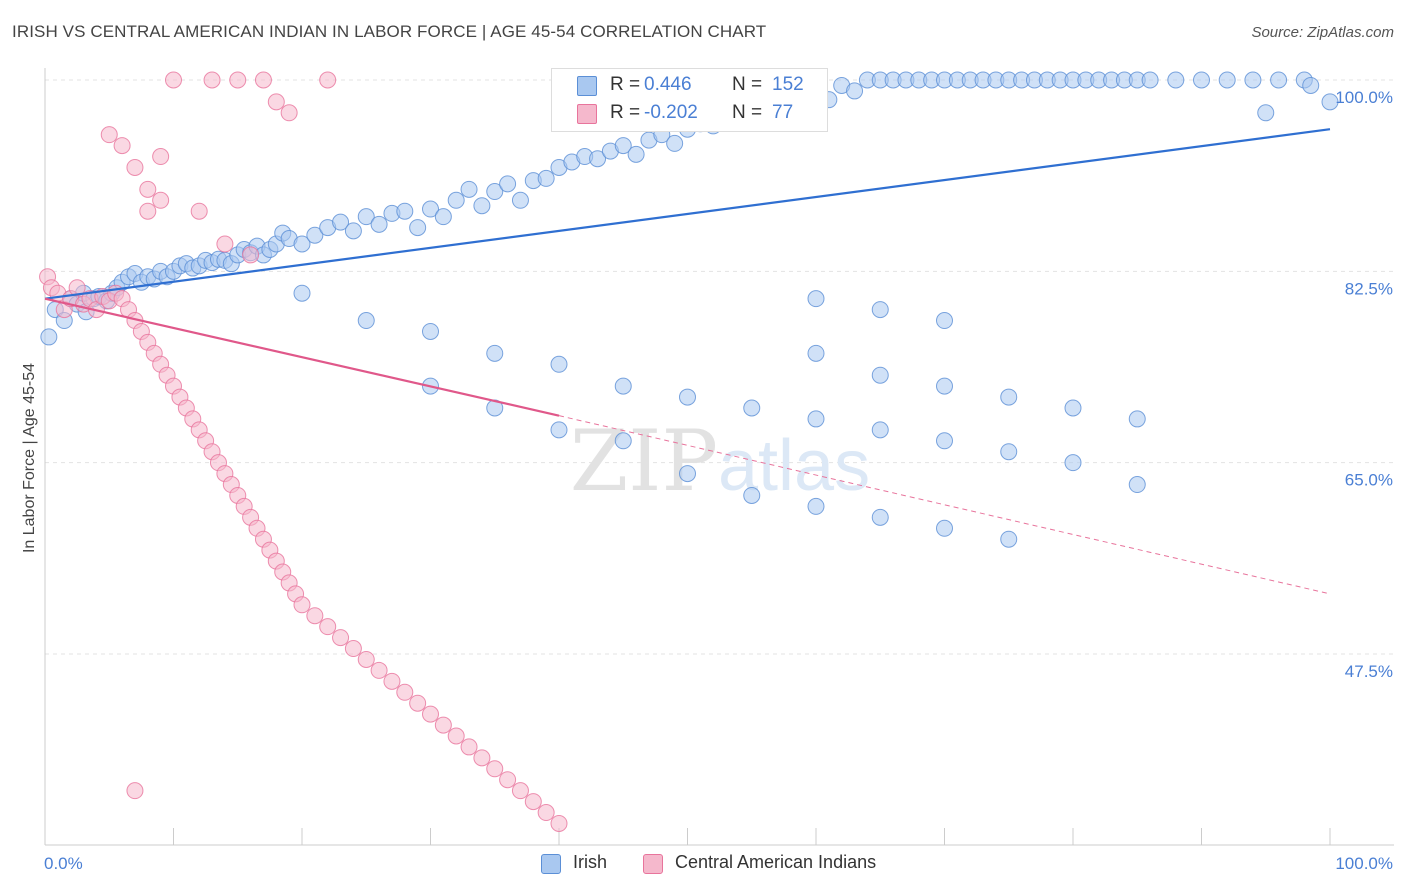 The image size is (1406, 892). Describe the element at coordinates (625, 112) in the screenshot. I see `legend-r-label: R =` at that location.